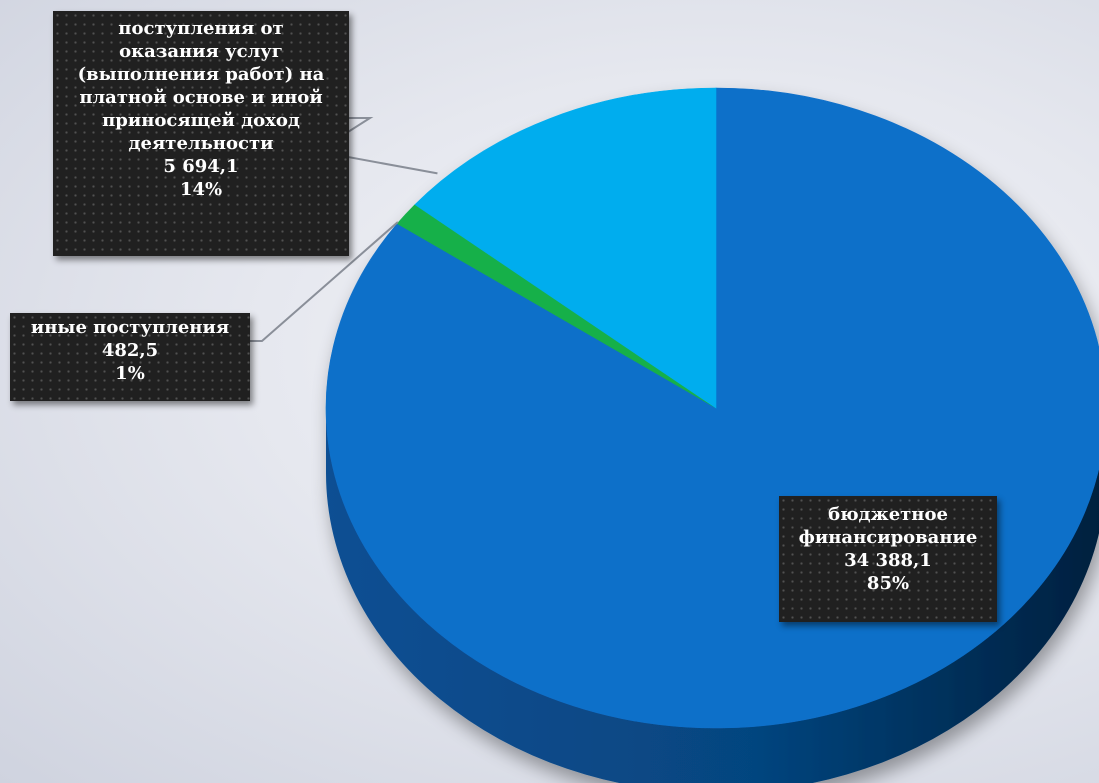 Image resolution: width=1099 pixels, height=783 pixels. What do you see at coordinates (201, 97) in the screenshot?
I see `data-label-paid-services-line: платной основе и иной` at bounding box center [201, 97].